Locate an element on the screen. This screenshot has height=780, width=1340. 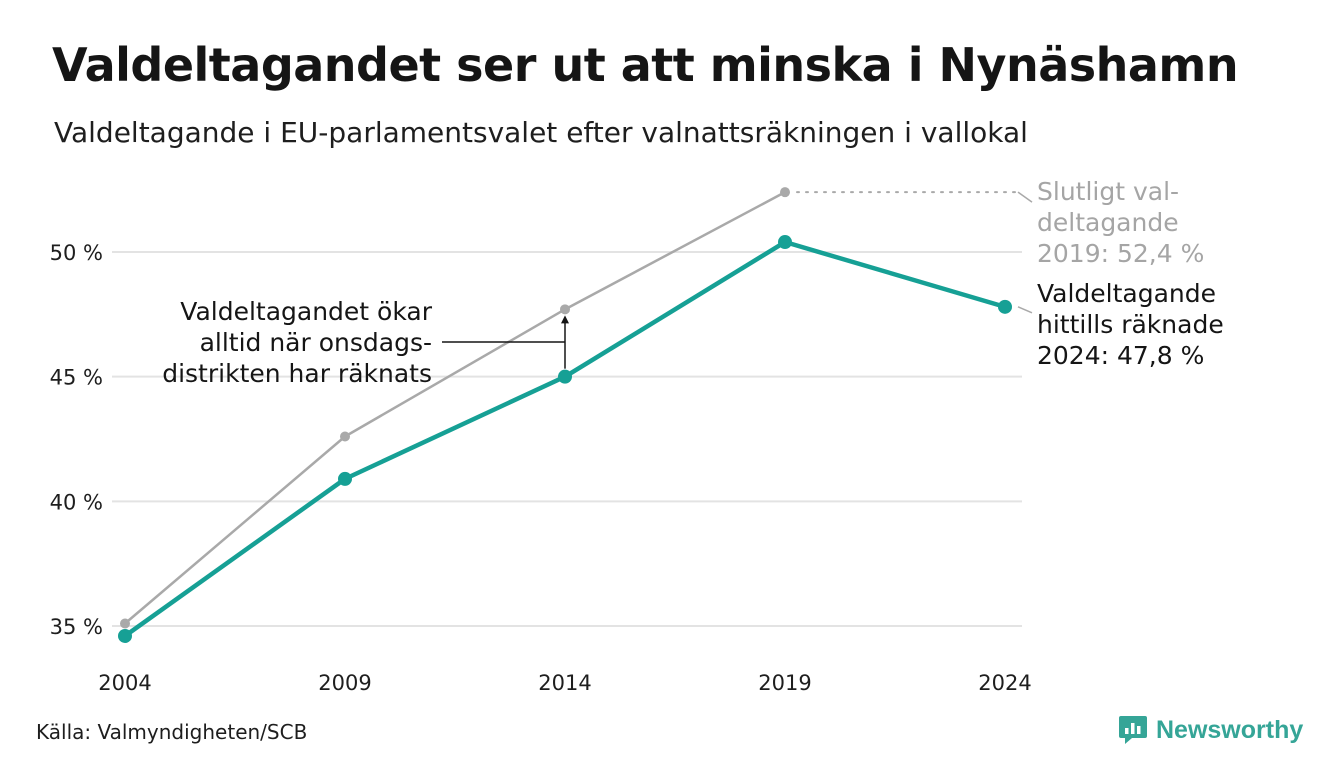
increase-note-line: Valdeltagandet ökar is located at coordinates (306, 311).